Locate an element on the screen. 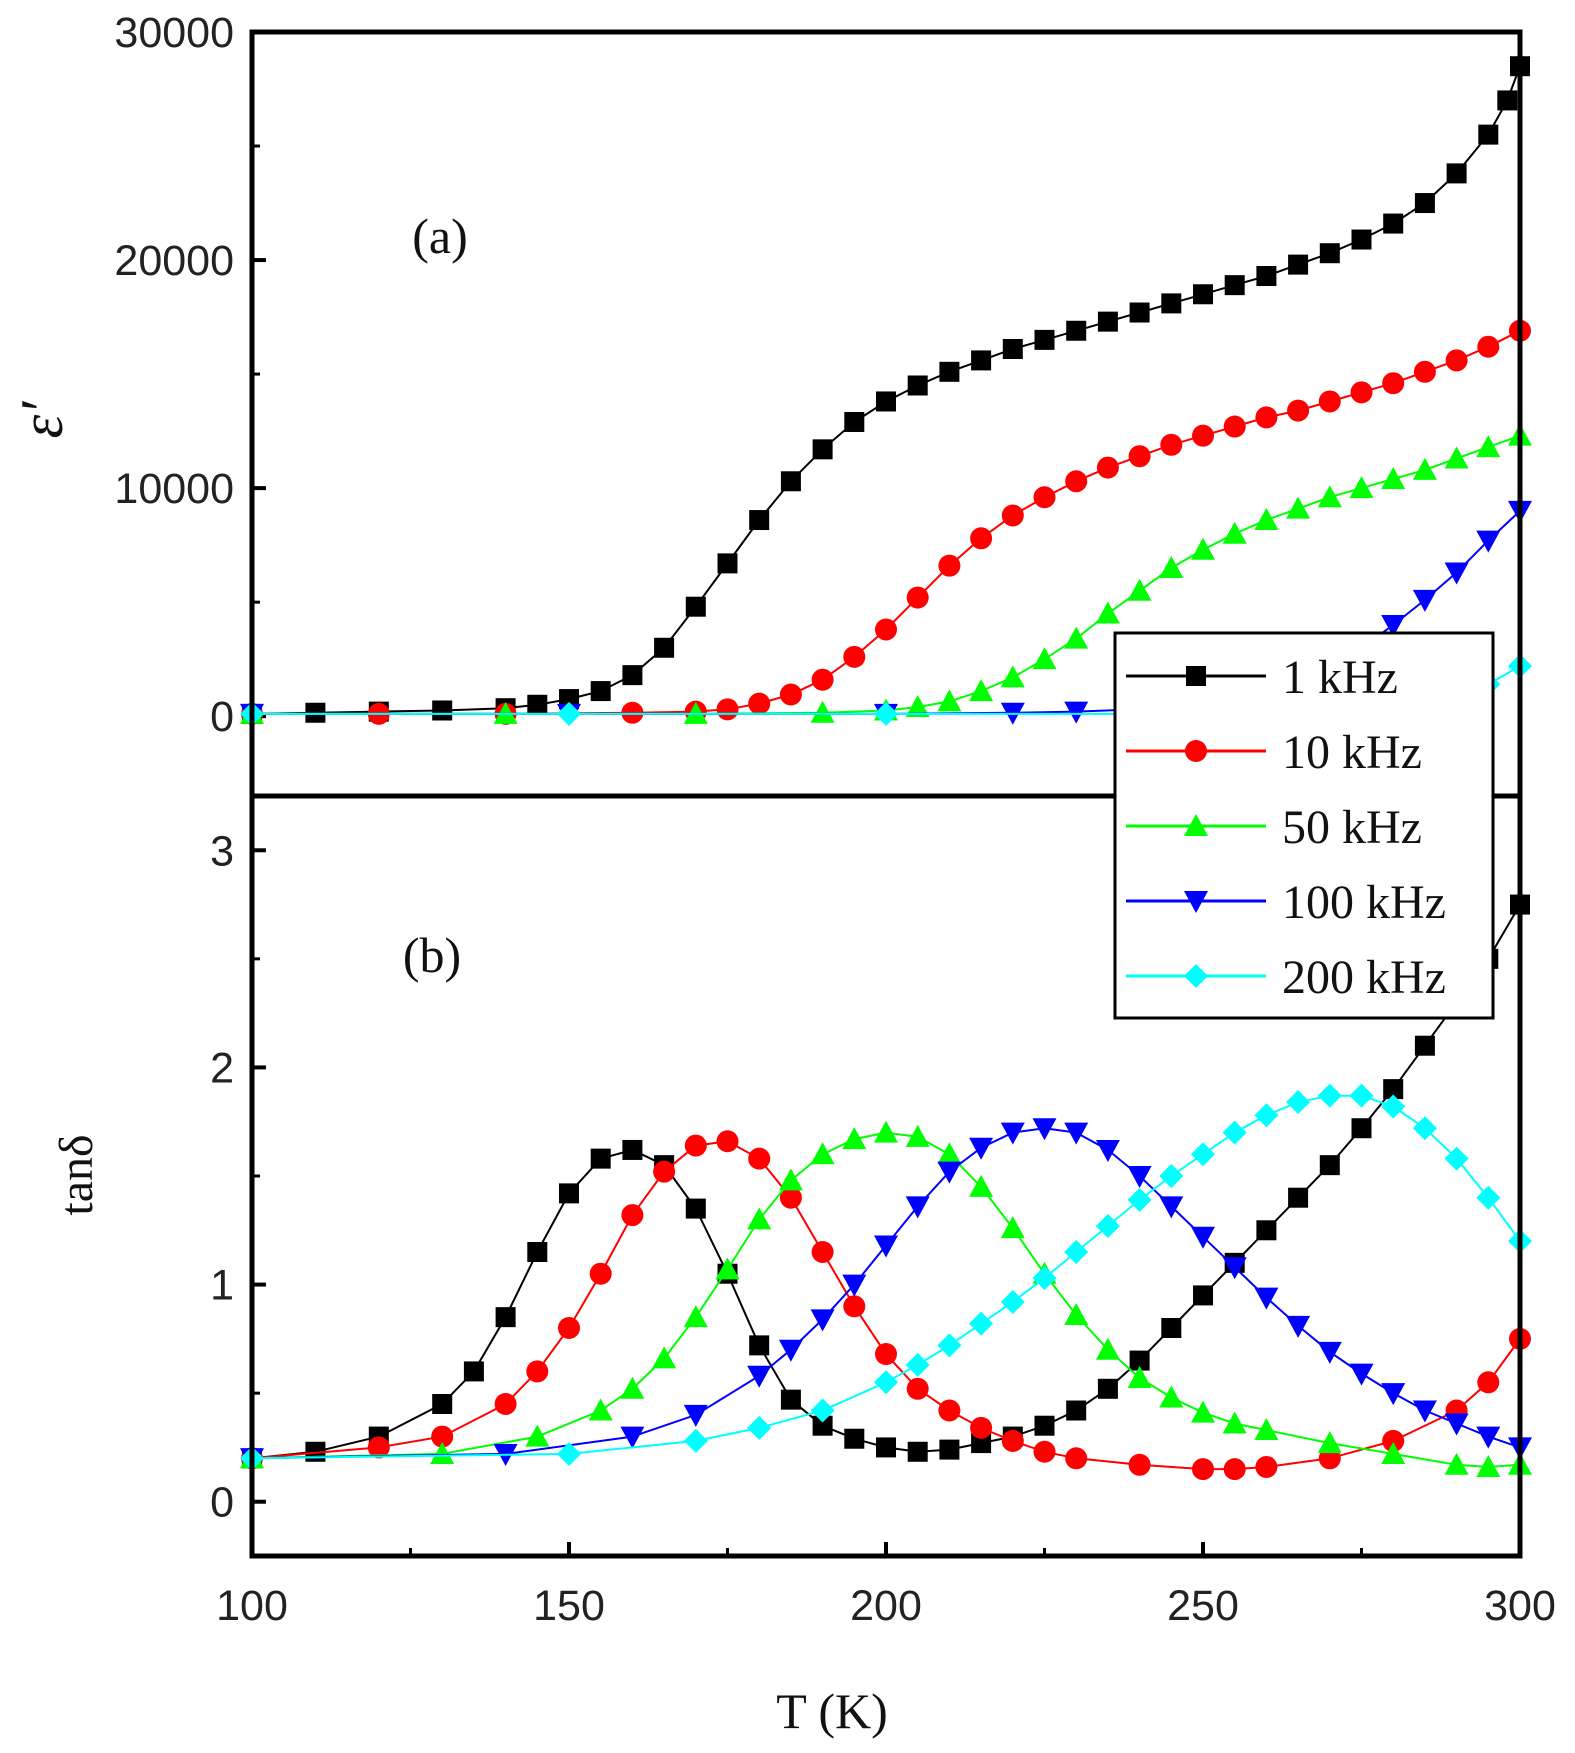 The image size is (1575, 1753). panel-b-y-tick-labels: 0 1 2 3 is located at coordinates (222, 1176).